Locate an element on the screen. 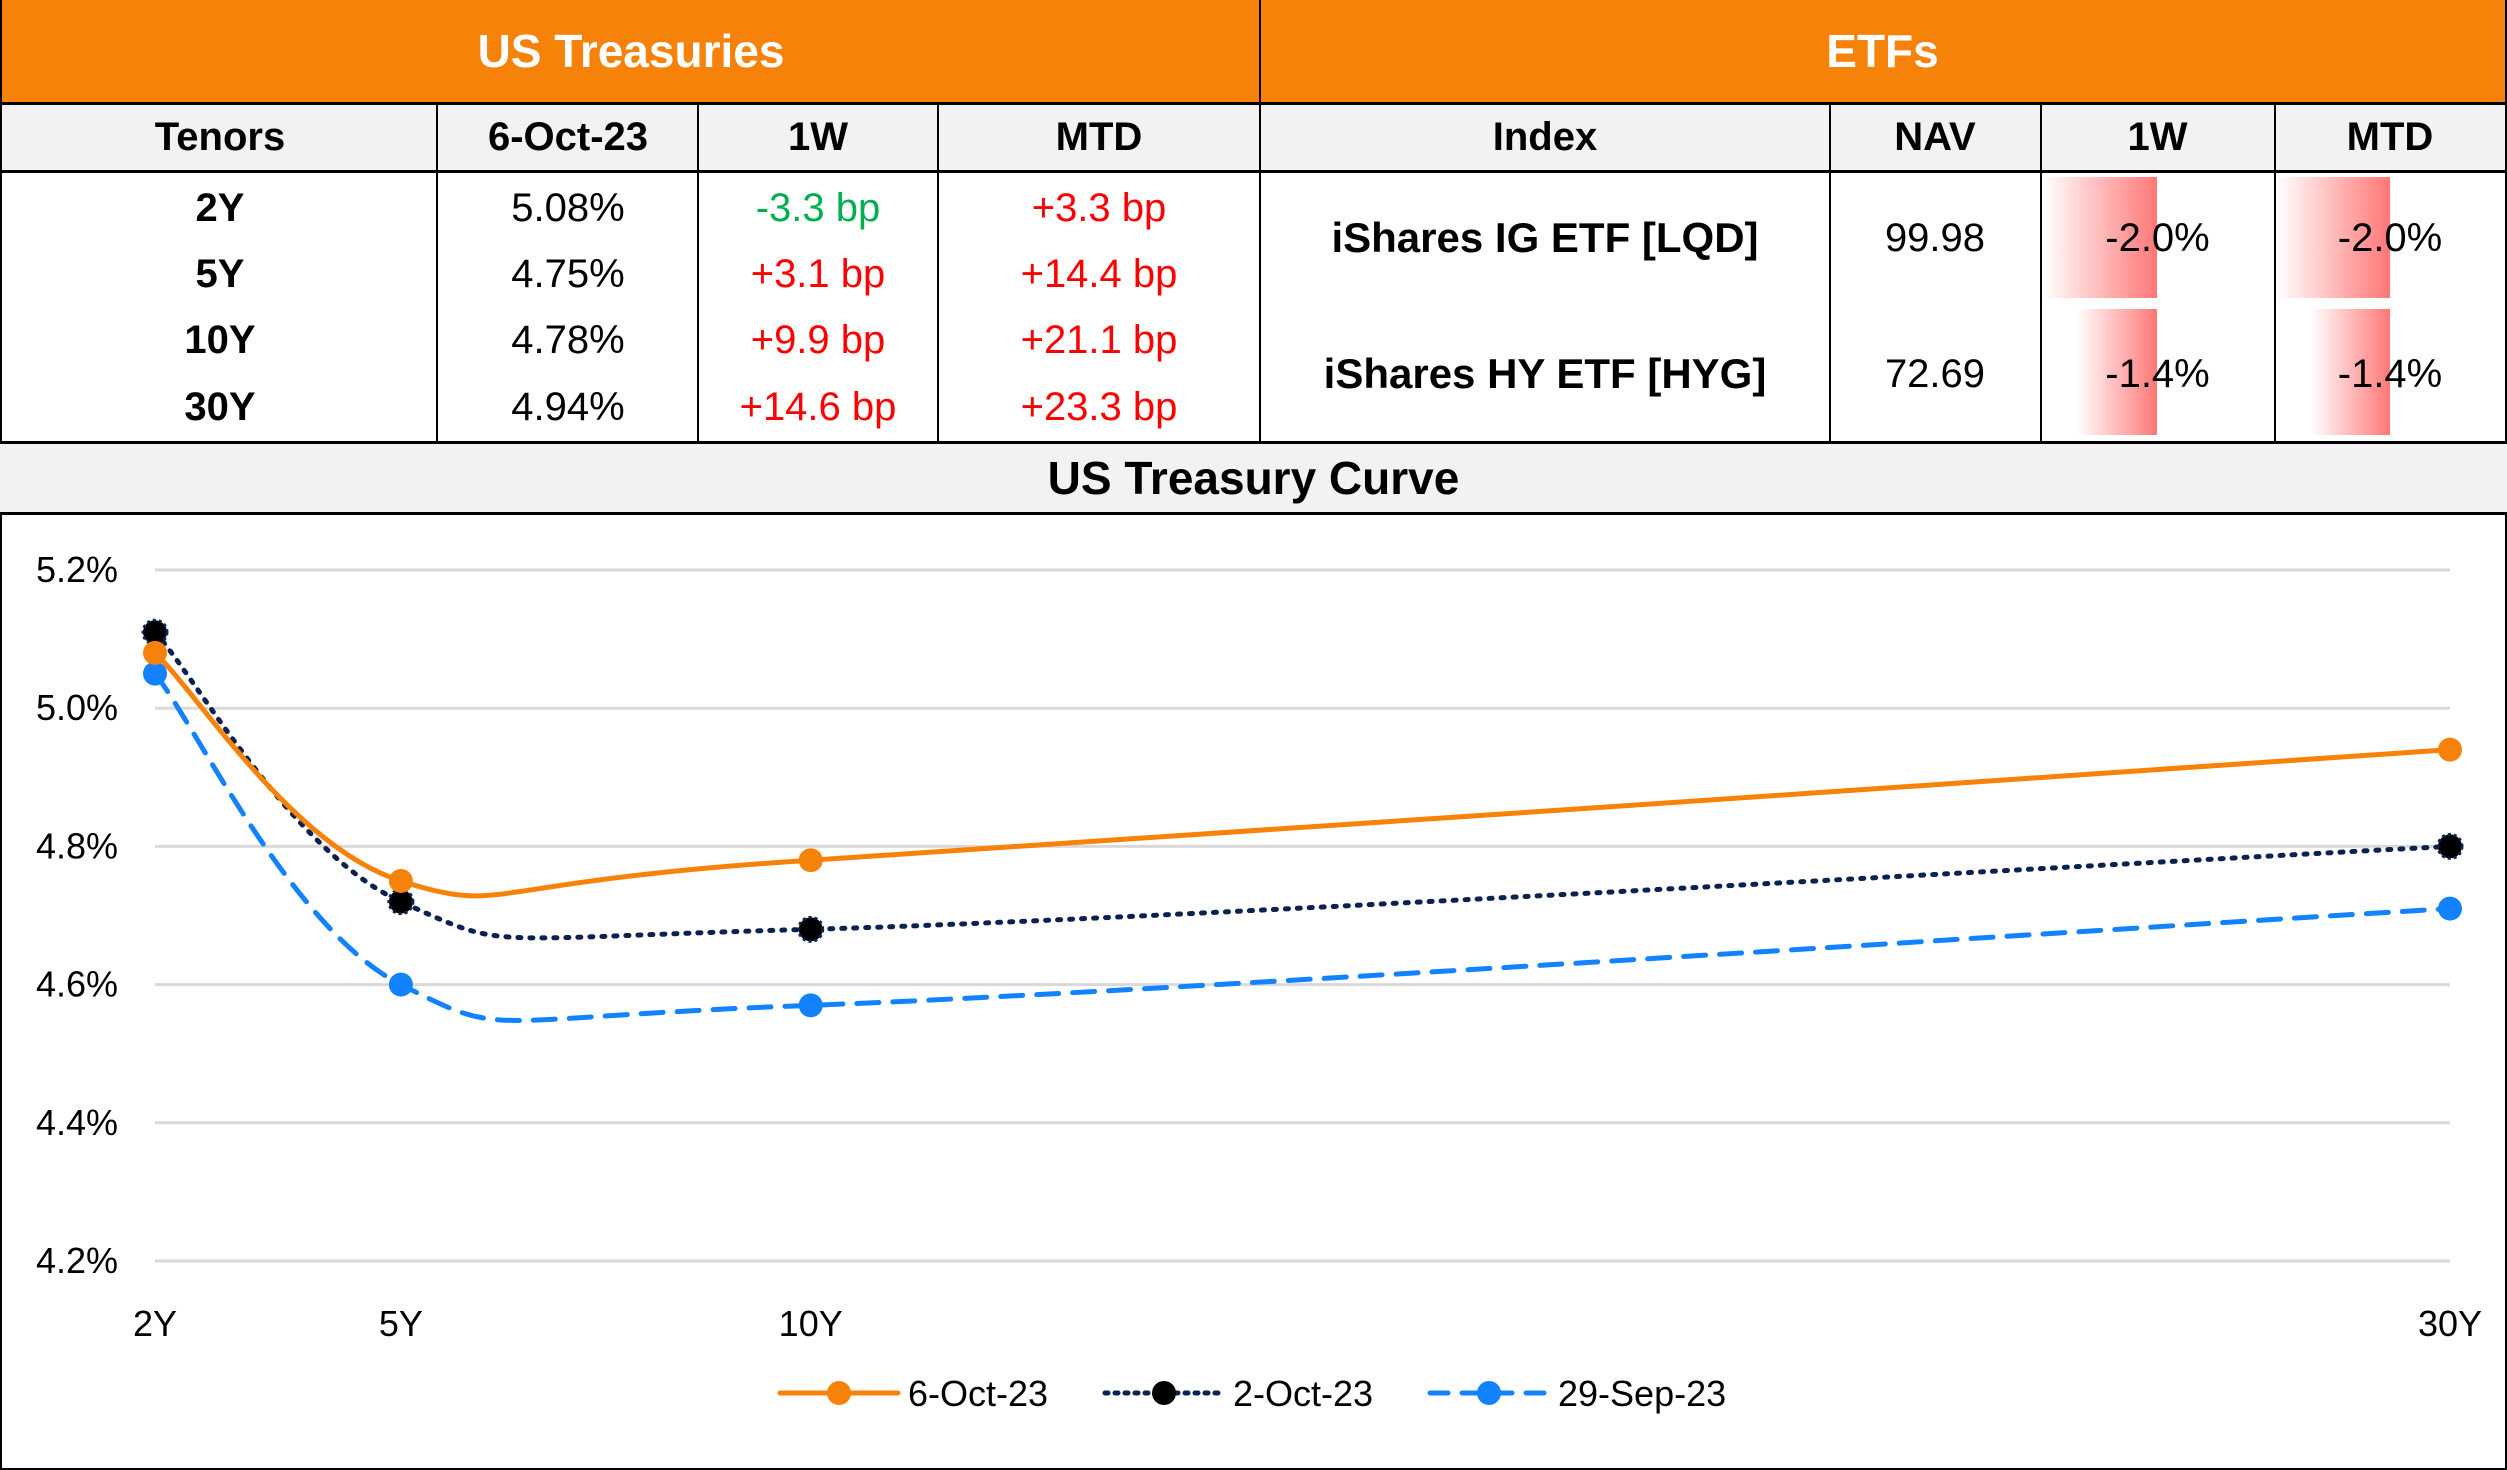 Image resolution: width=2507 pixels, height=1470 pixels. databar-ig-mtd is located at coordinates (2333, 237).